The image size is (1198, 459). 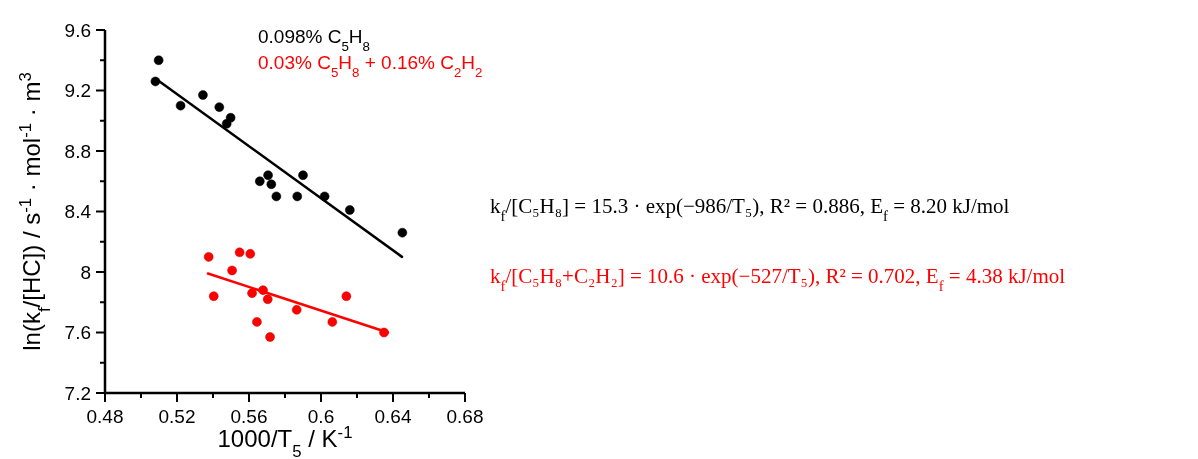 What do you see at coordinates (370, 65) in the screenshot?
I see `text: 0.03% C$_{5}$H$_{8}$ + 0.16% C$_{2}$H$_{2}$` at bounding box center [370, 65].